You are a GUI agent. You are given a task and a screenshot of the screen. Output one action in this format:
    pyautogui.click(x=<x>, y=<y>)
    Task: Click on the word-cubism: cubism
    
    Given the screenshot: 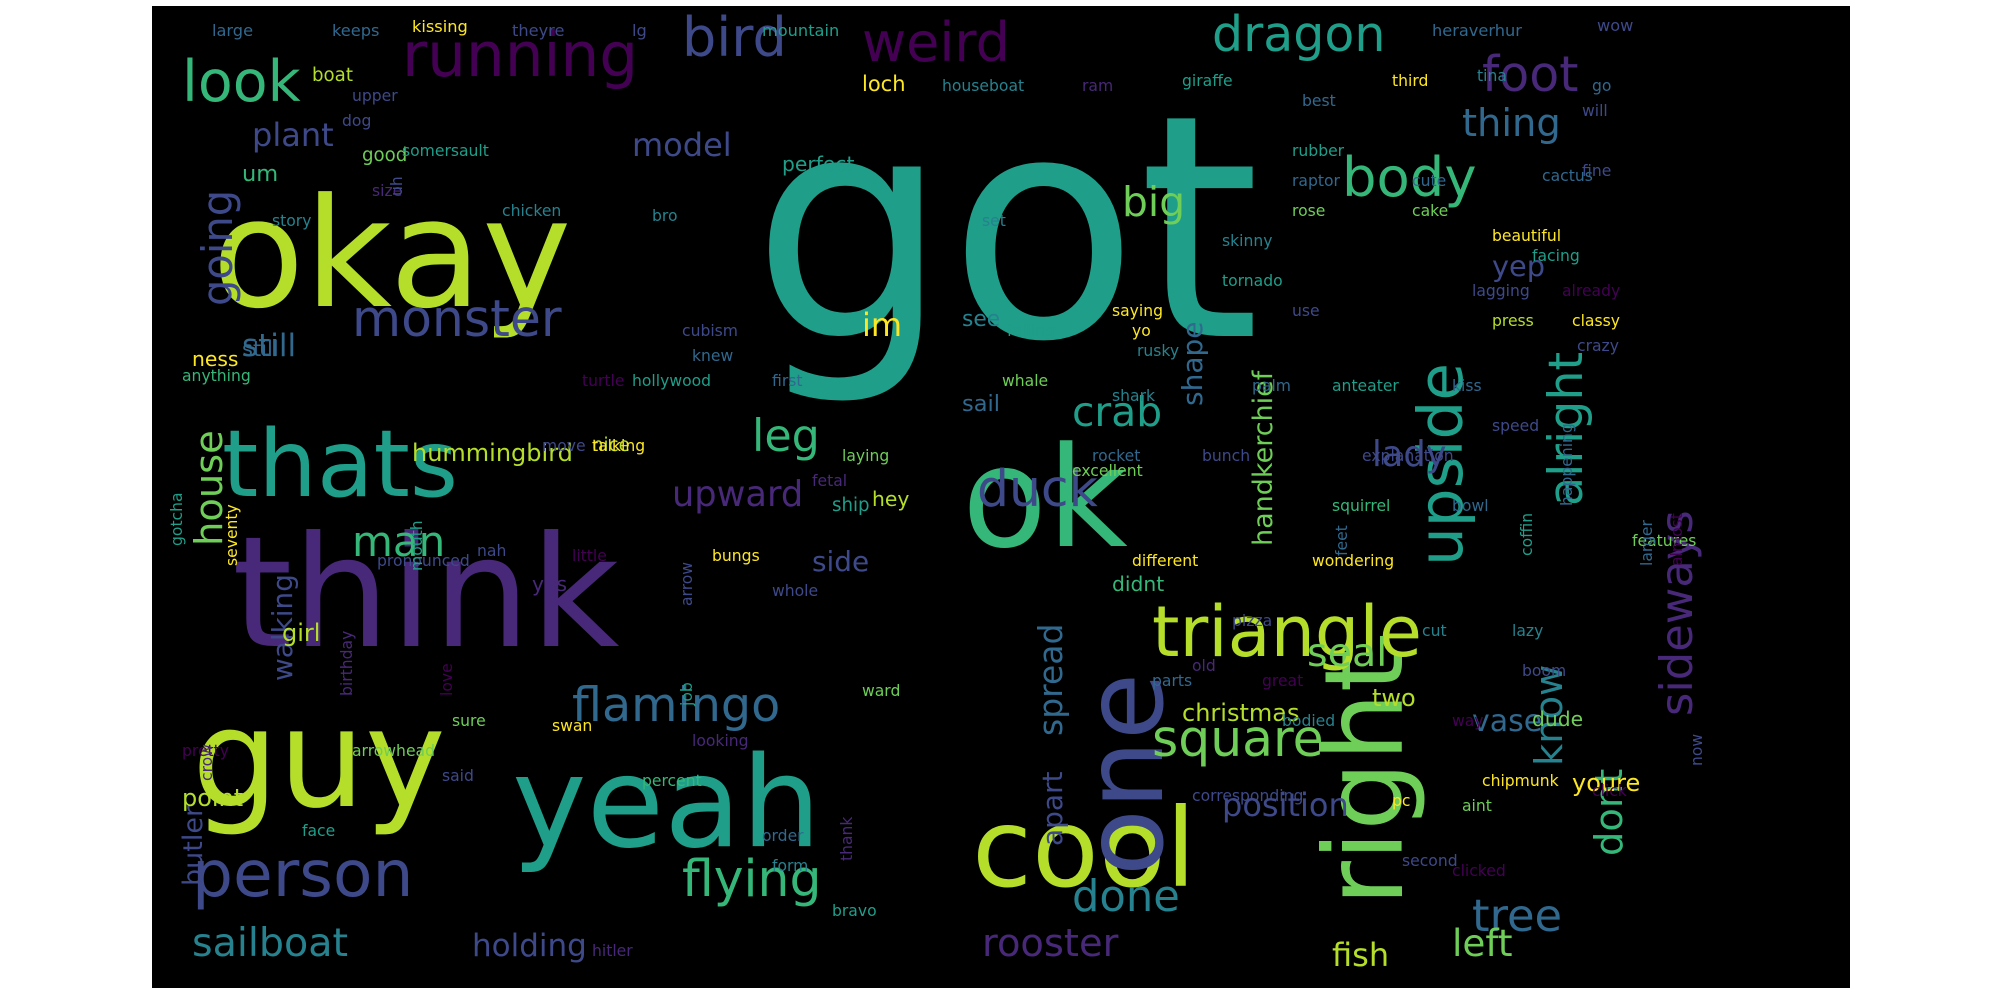 What is the action you would take?
    pyautogui.click(x=710, y=331)
    